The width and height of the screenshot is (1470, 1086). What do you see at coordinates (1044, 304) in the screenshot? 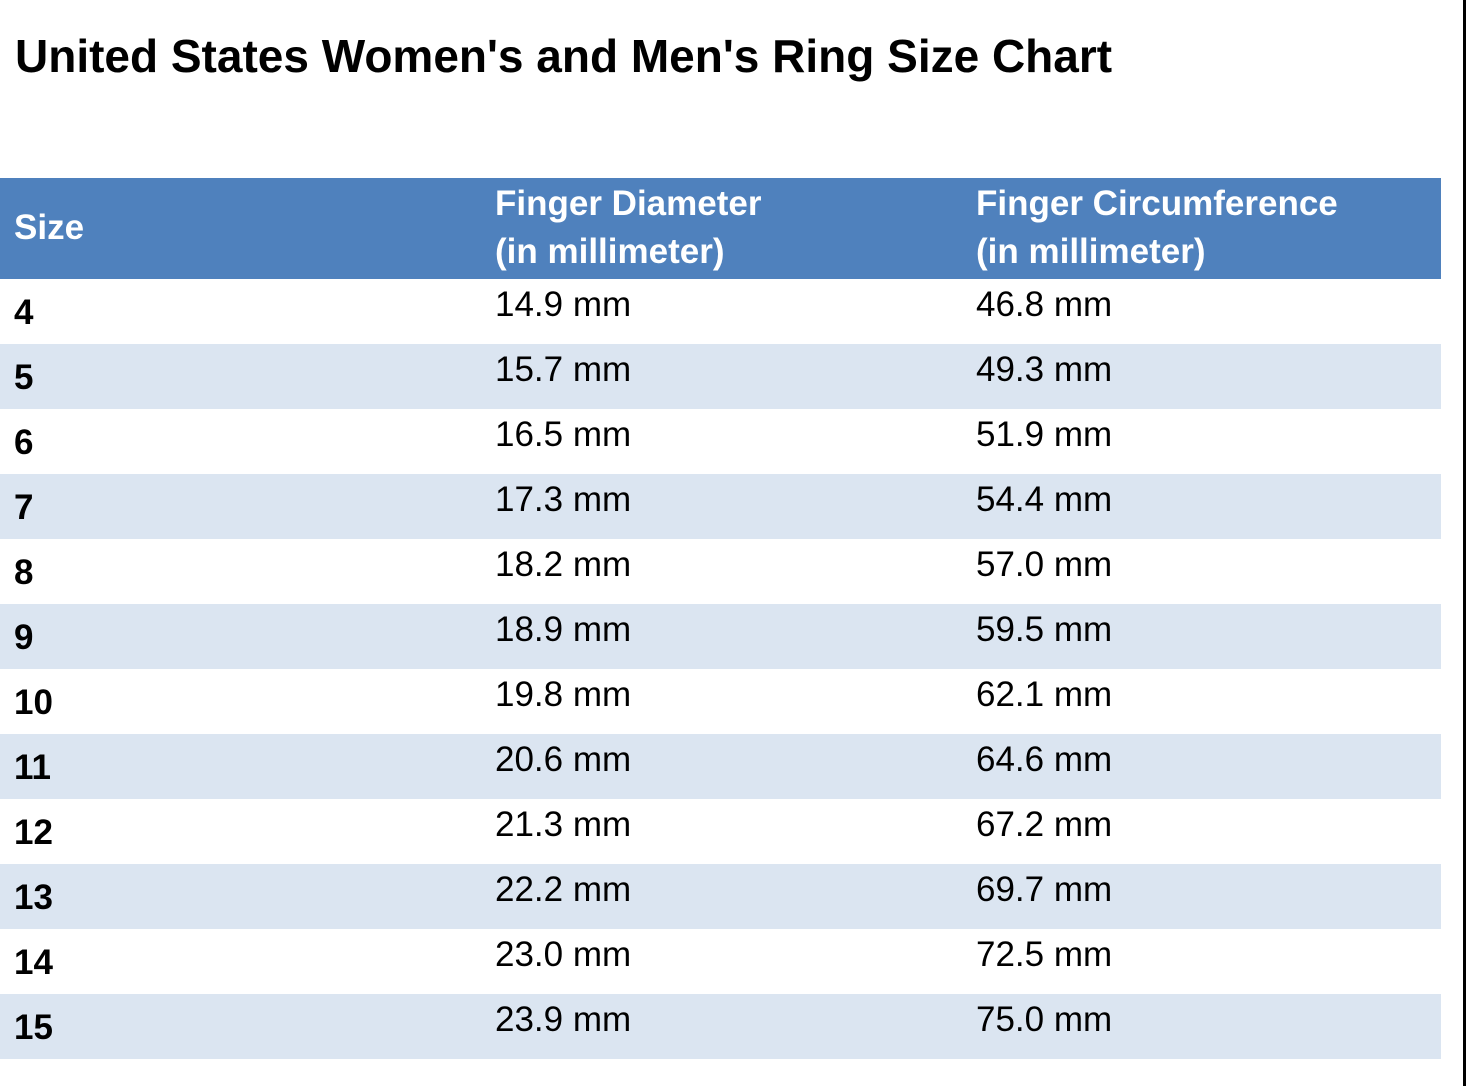
I see `finger-circumference-cell: 46.8 mm` at bounding box center [1044, 304].